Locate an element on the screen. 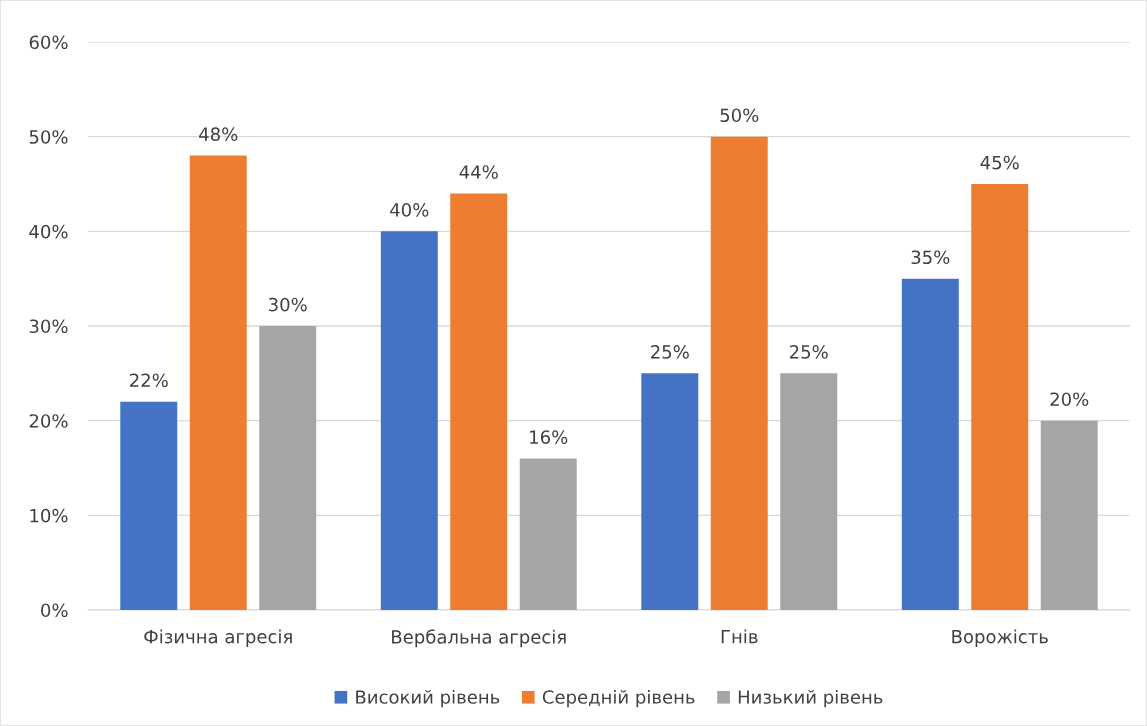  x-tick-label: Фізична агресія is located at coordinates (218, 638).